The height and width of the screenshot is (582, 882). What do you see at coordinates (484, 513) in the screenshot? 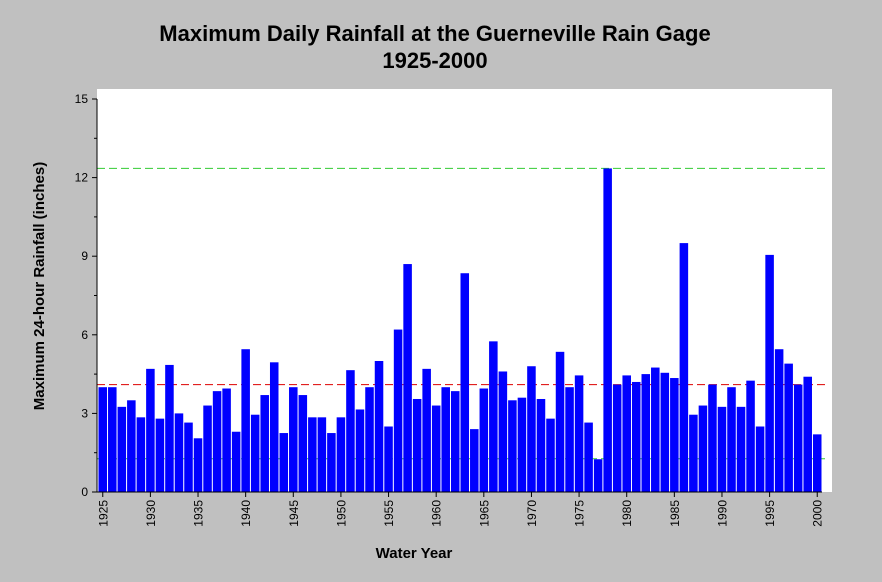
I see `x-tick-label-1965: 1965` at bounding box center [484, 513].